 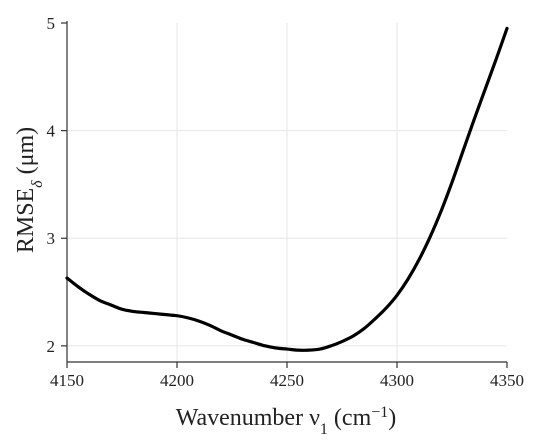 I want to click on y-tick-label: 3, so click(x=51, y=238).